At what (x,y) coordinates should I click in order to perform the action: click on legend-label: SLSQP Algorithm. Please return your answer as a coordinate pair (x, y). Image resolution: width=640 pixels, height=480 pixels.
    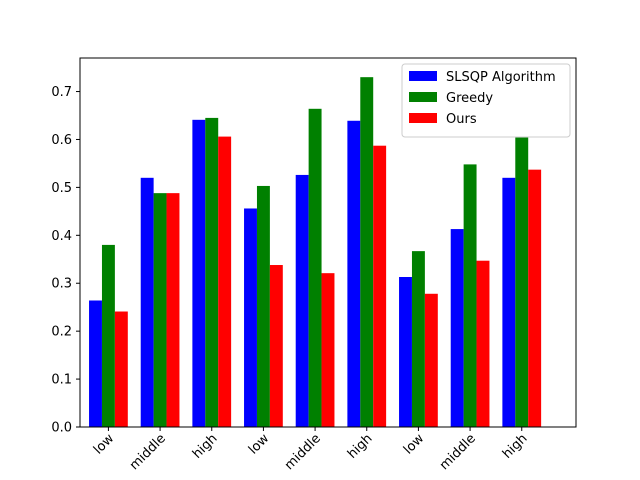
    Looking at the image, I should click on (501, 77).